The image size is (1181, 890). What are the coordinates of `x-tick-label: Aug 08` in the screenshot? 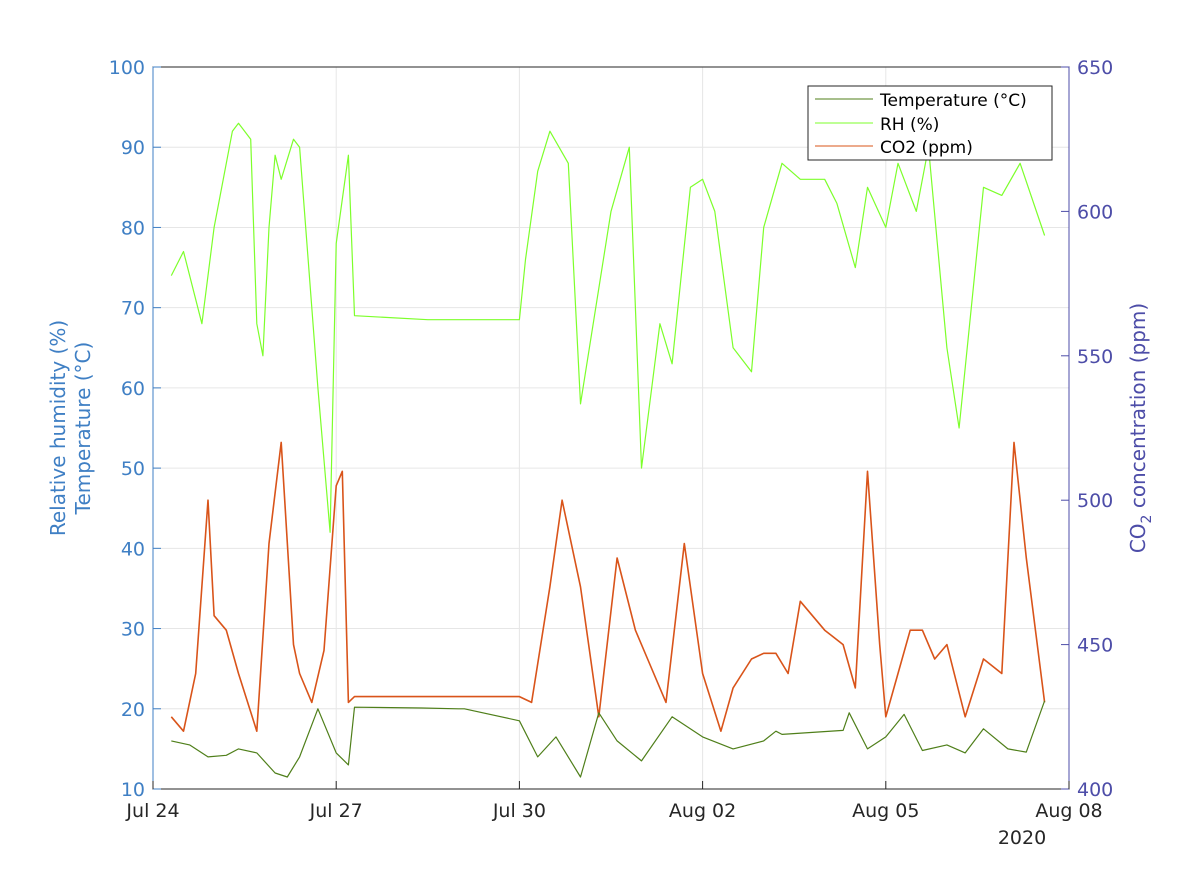 It's located at (1068, 811).